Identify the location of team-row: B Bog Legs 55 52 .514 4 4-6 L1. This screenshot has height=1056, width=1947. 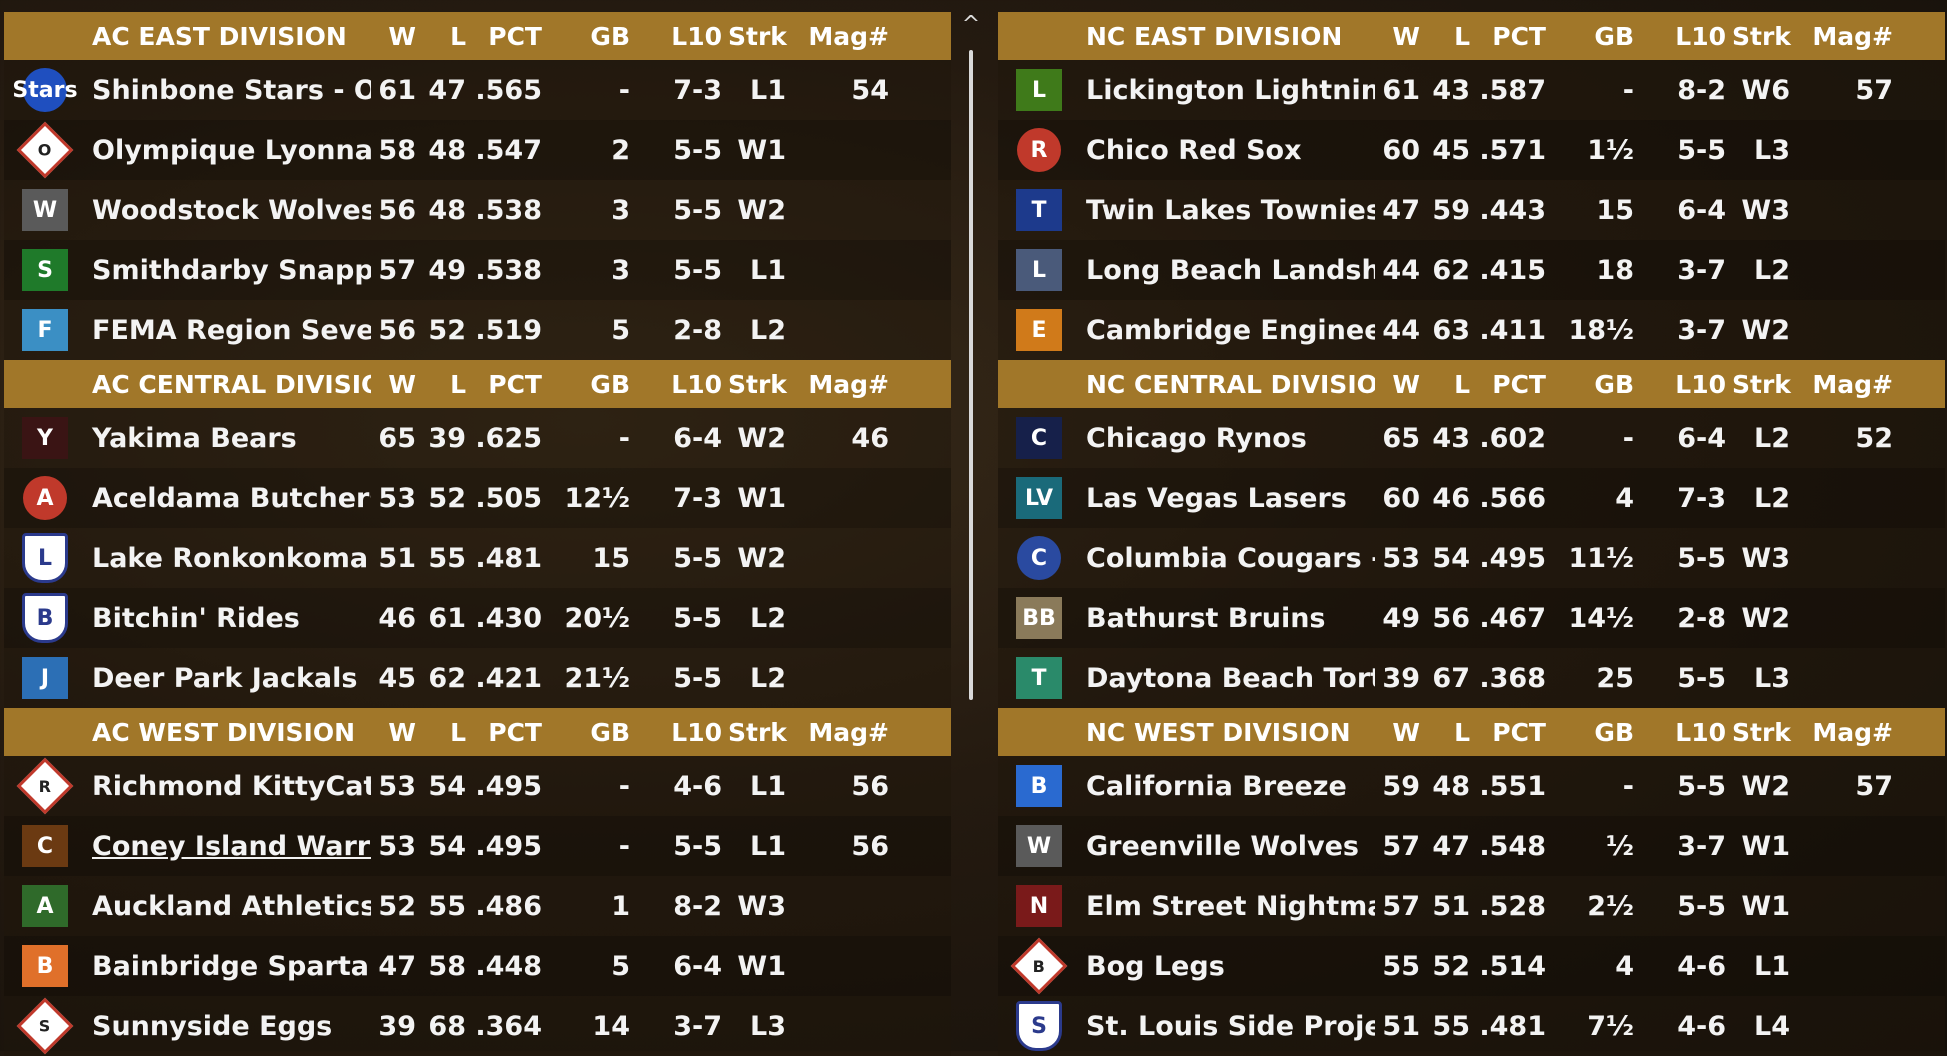
(1471, 966).